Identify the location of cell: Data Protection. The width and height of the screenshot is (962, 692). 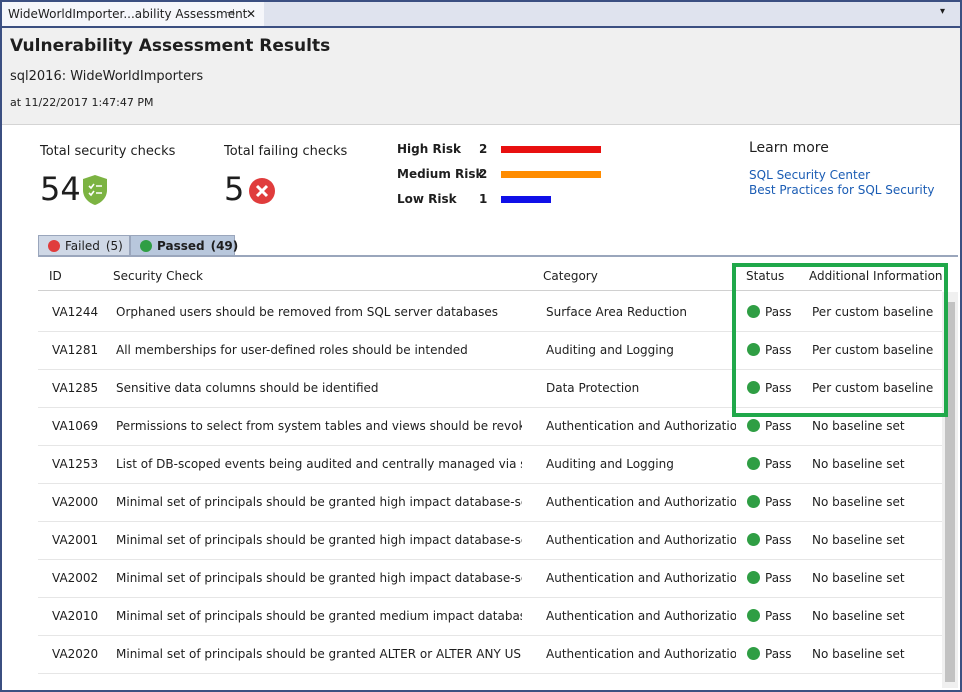
(593, 388).